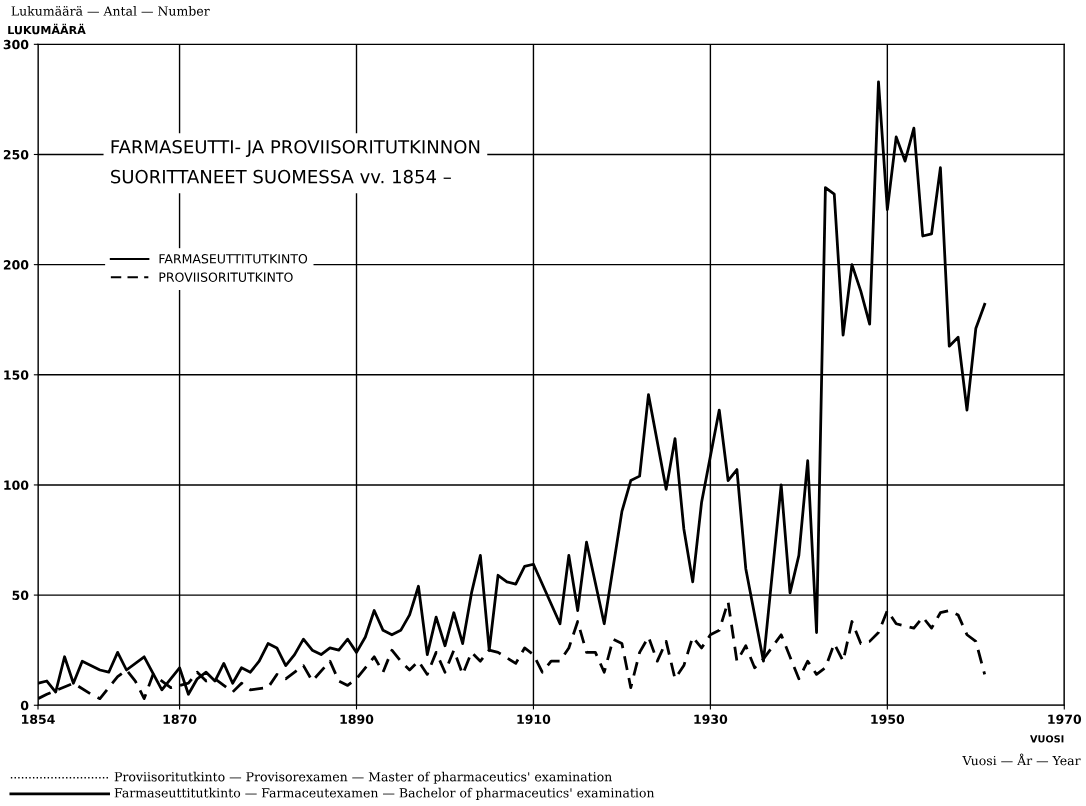 Image resolution: width=1086 pixels, height=806 pixels. What do you see at coordinates (295, 161) in the screenshot?
I see `text: FARMASEUTTI- JA PROVIISORITUTKINNON SUORITTANEET SUOMESSA vv. 1854 –` at bounding box center [295, 161].